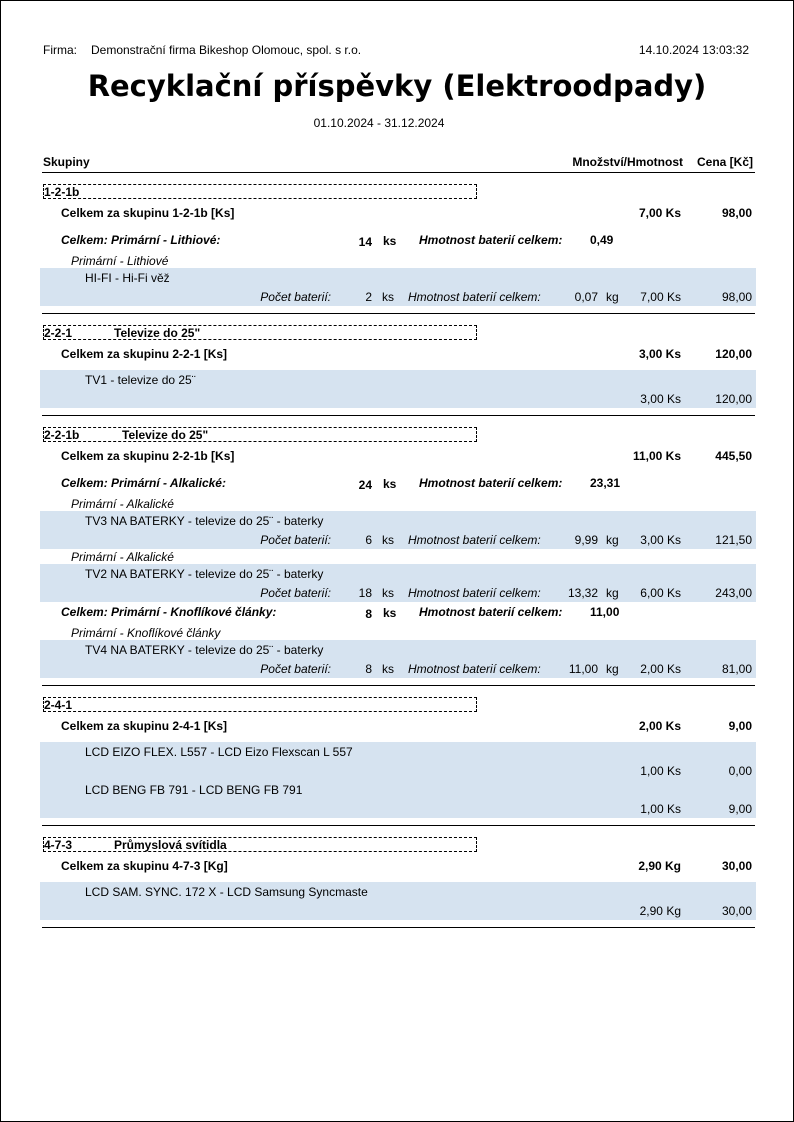 The width and height of the screenshot is (794, 1122). What do you see at coordinates (379, 123) in the screenshot?
I see `report-period: 01.10.2024 - 31.12.2024` at bounding box center [379, 123].